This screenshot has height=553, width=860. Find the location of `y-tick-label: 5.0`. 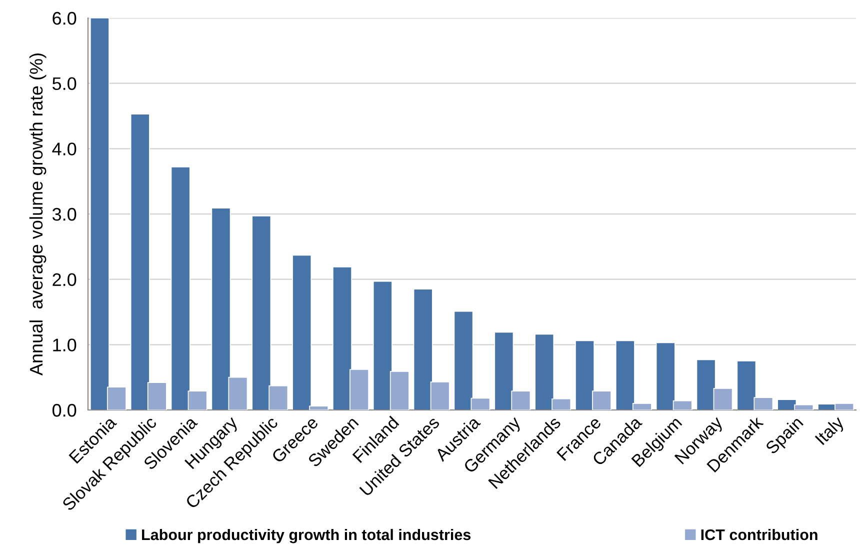

y-tick-label: 5.0 is located at coordinates (64, 83).